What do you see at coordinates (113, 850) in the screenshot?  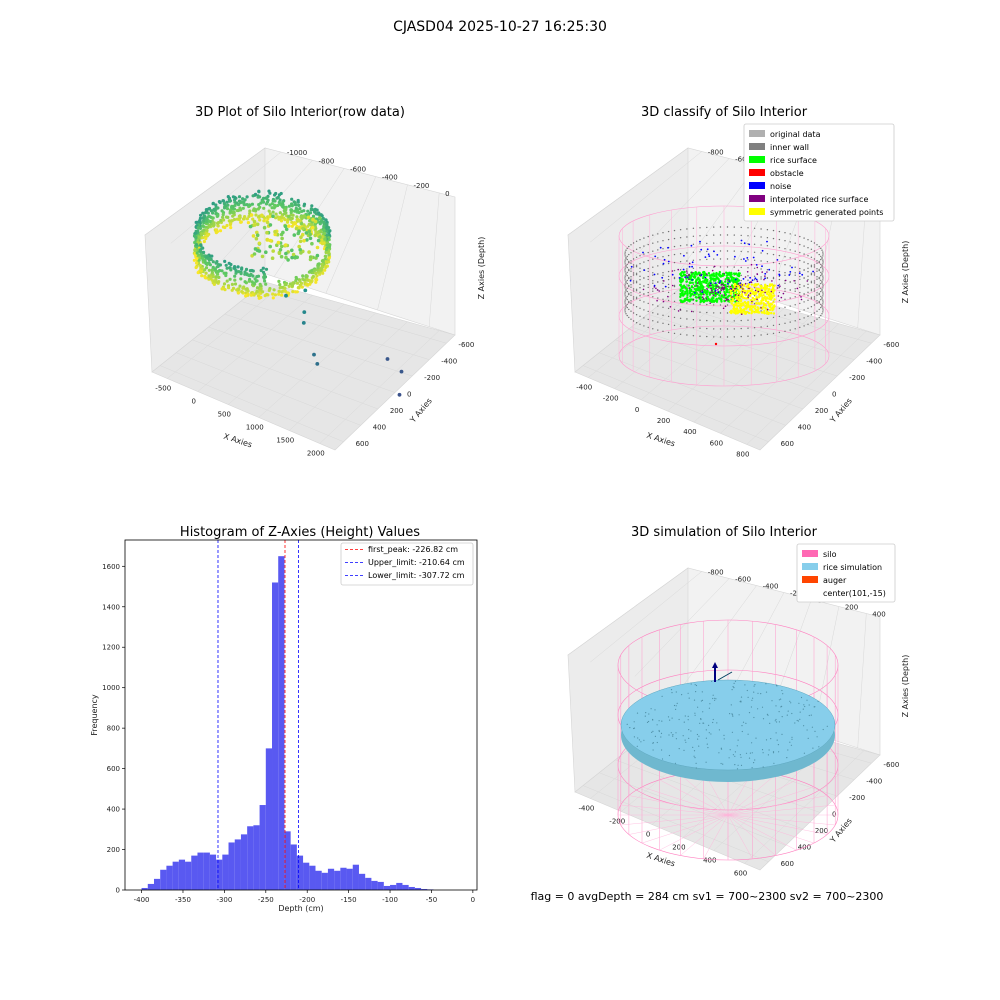 I see `y-tick-label: 200` at bounding box center [113, 850].